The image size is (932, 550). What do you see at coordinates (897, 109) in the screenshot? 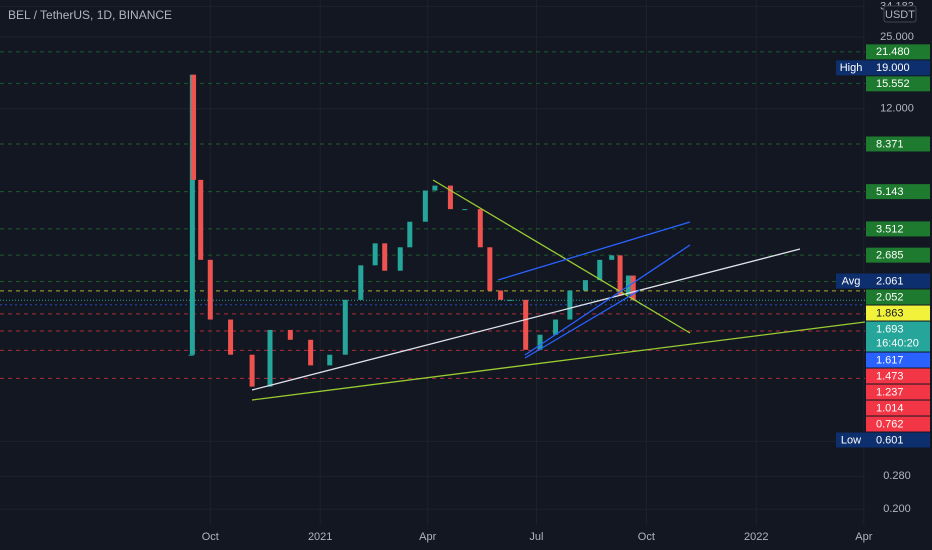
I see `y-tick-label: 12.000` at bounding box center [897, 109].